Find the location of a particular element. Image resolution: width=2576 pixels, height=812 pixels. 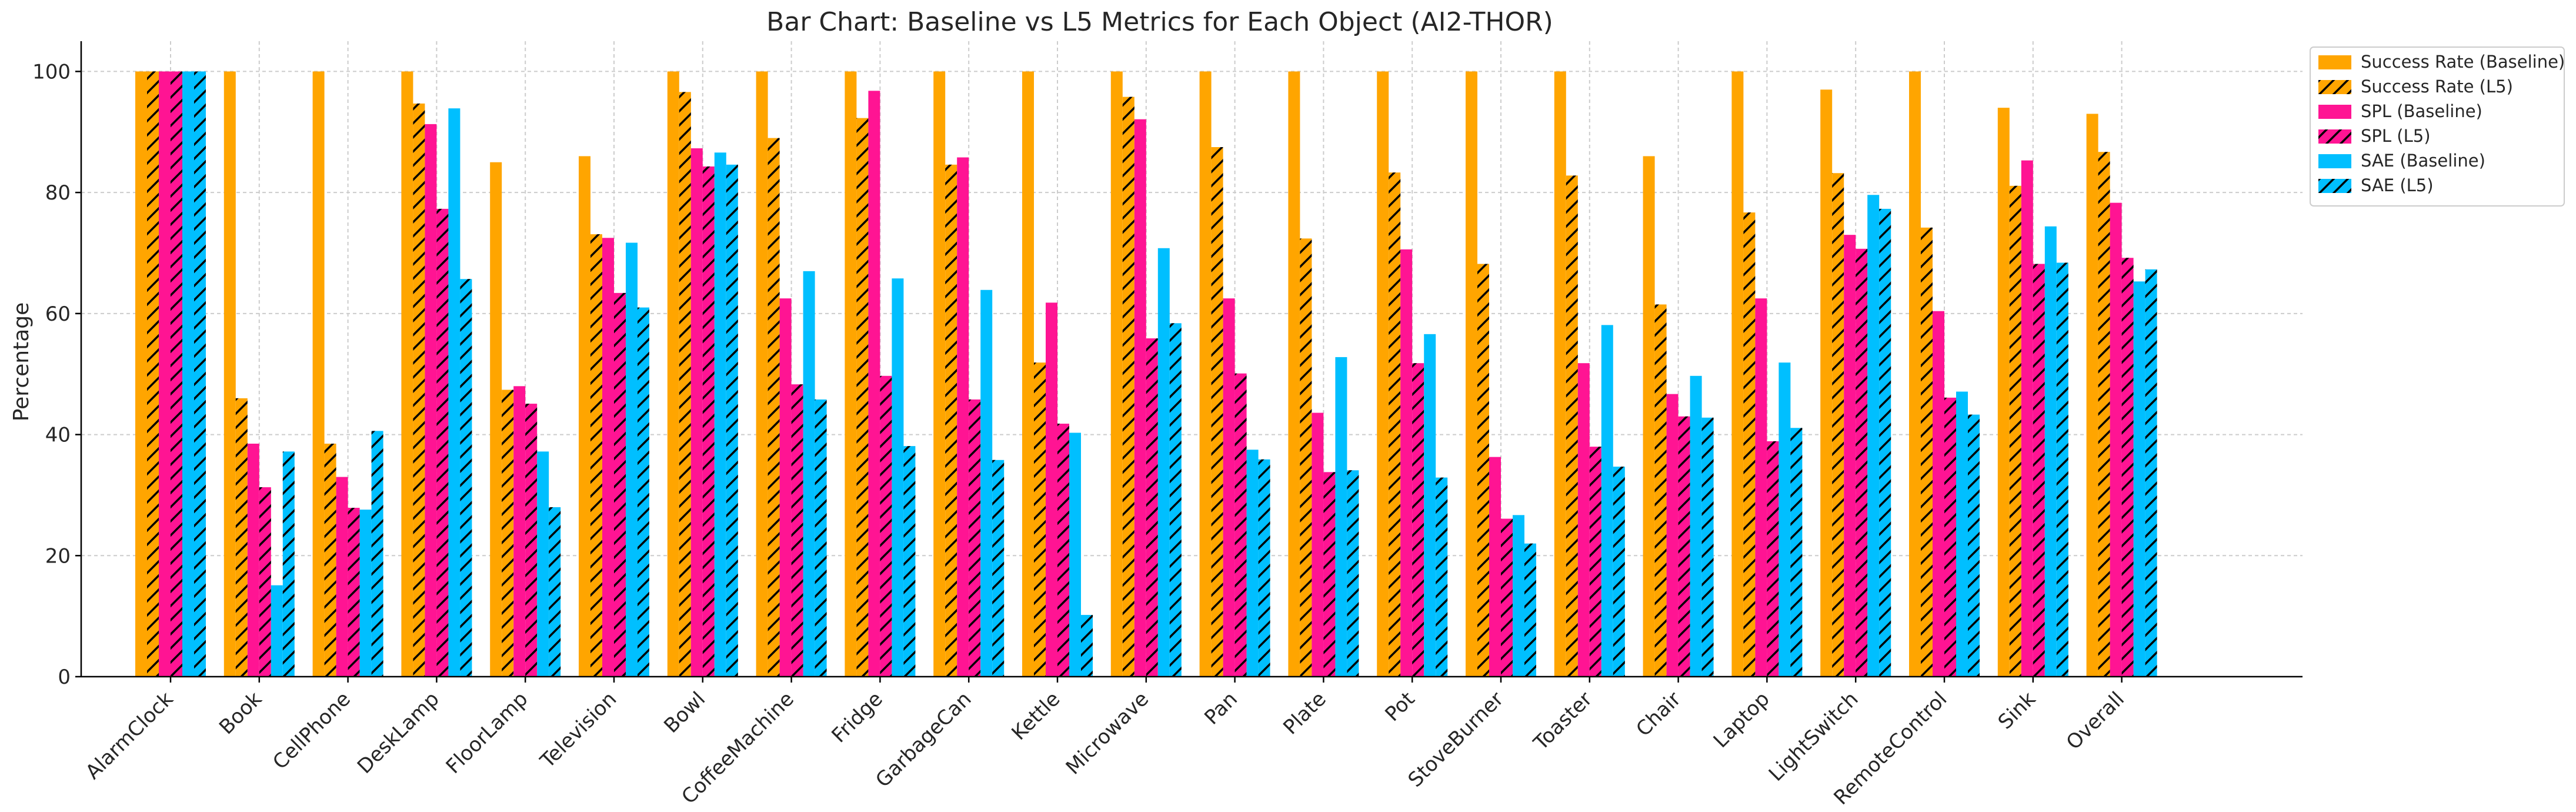

x-tick-label: Television is located at coordinates (578, 730).